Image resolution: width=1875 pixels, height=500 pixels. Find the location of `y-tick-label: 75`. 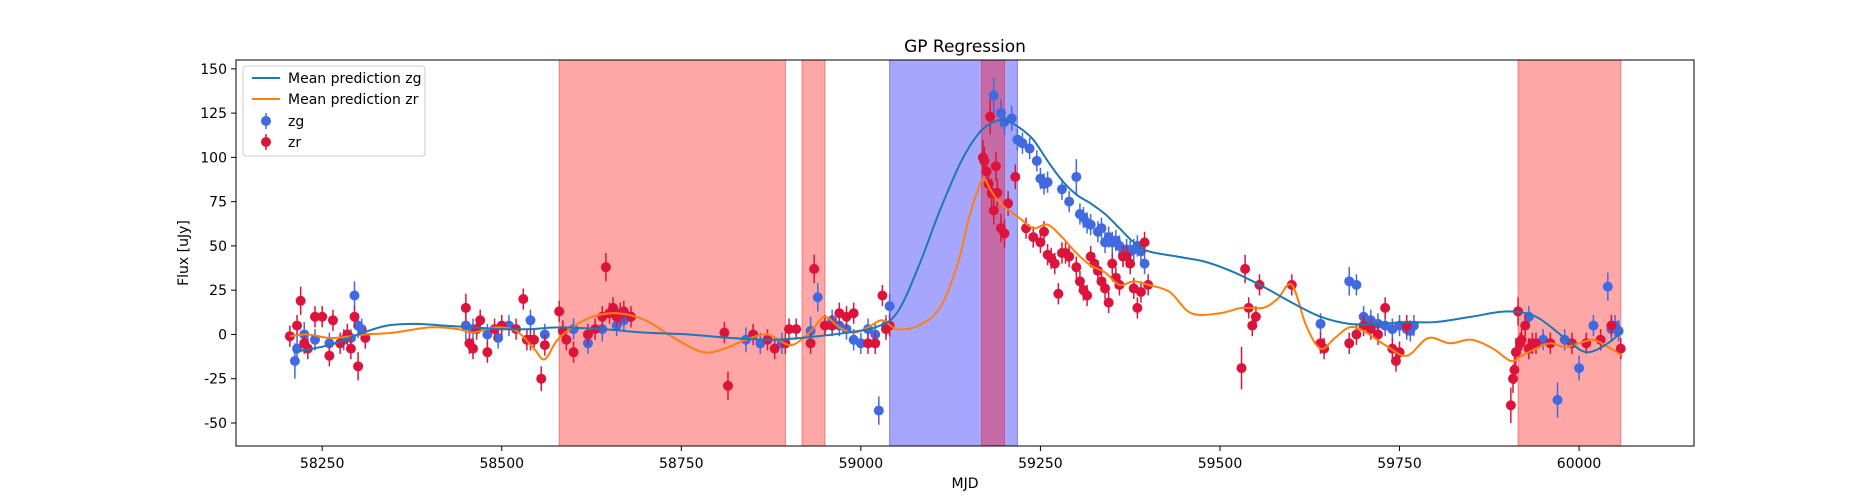

y-tick-label: 75 is located at coordinates (218, 203).